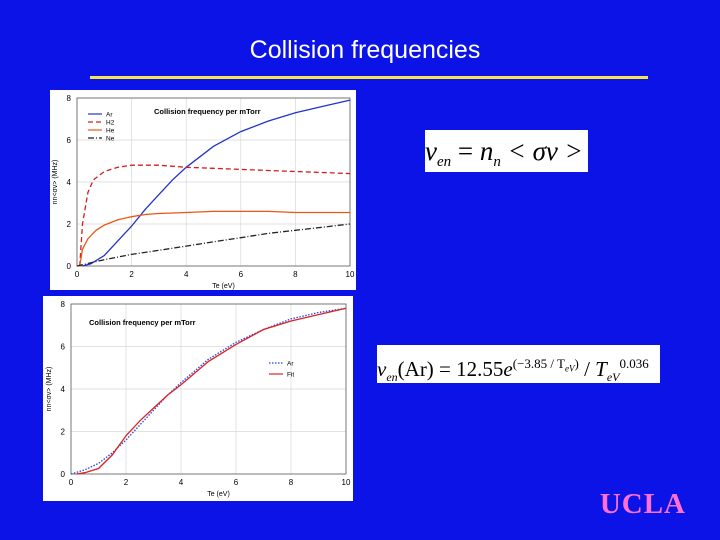  Describe the element at coordinates (538, 363) in the screenshot. I see `eq2-exponent: (−3.85 / T` at that location.